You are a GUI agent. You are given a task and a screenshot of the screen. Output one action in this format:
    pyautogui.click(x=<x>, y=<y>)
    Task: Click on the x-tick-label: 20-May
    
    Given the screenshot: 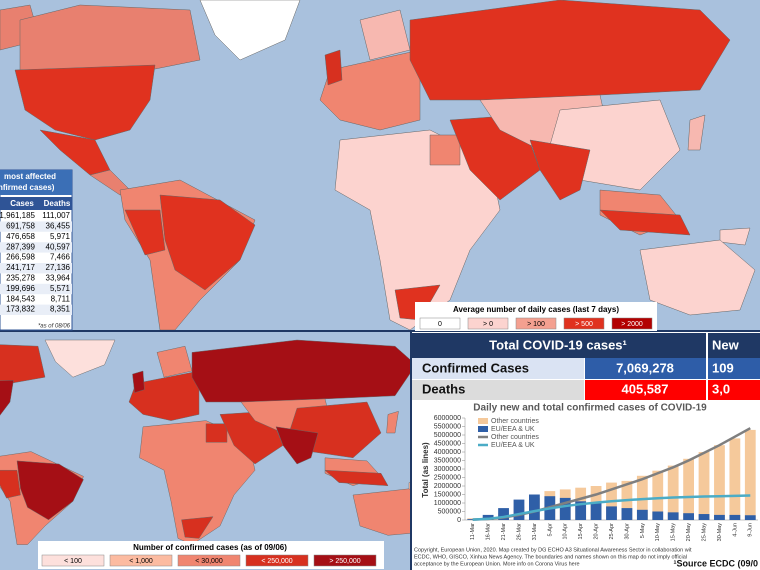 What is the action you would take?
    pyautogui.click(x=689, y=532)
    